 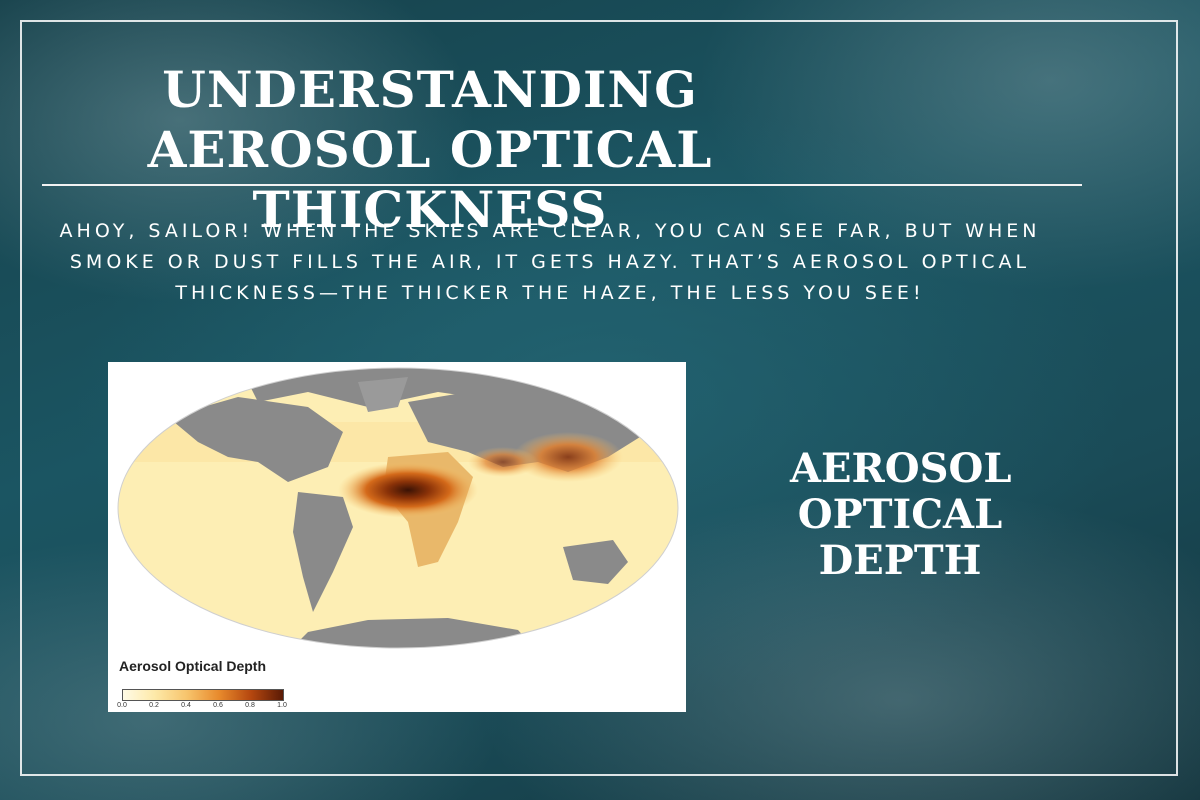 What do you see at coordinates (202, 707) in the screenshot?
I see `legend-ticks: 0.0 0.2 0.4 0.6 0.8 1.0` at bounding box center [202, 707].